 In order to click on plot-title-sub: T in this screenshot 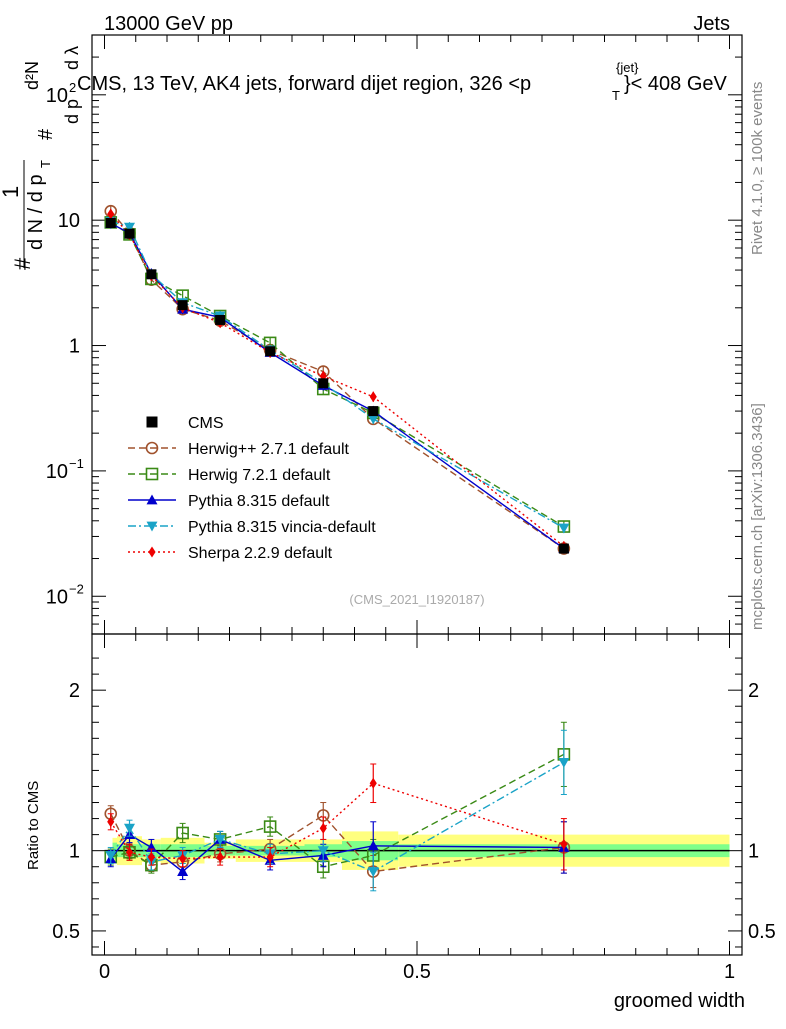, I will do `click(616, 95)`.